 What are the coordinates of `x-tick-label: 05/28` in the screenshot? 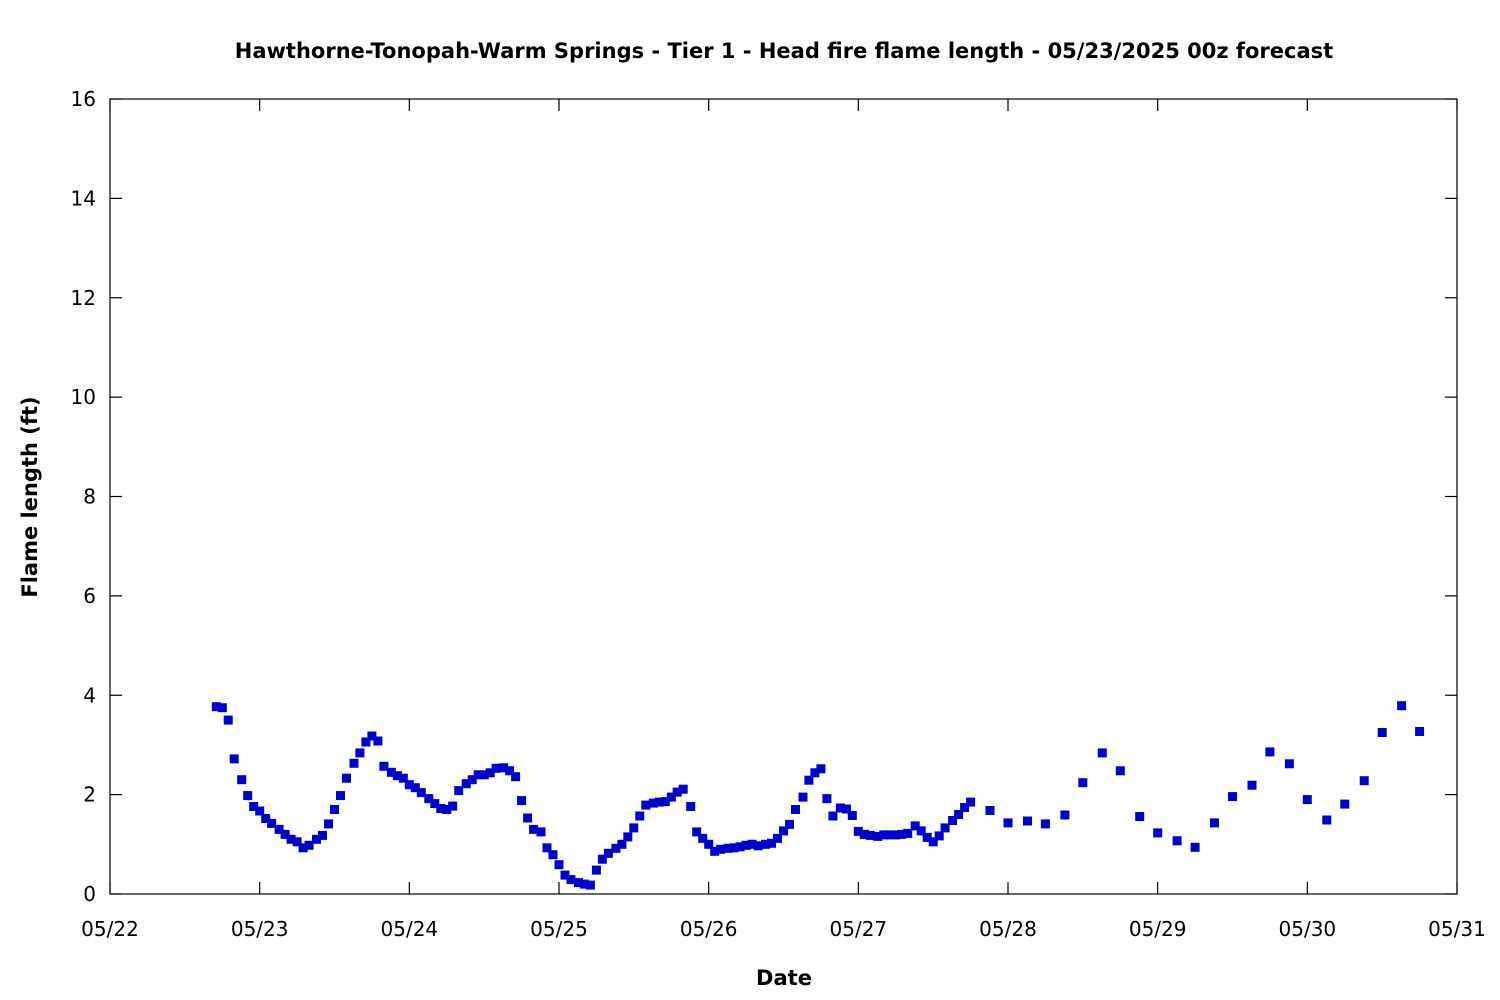 It's located at (1008, 929).